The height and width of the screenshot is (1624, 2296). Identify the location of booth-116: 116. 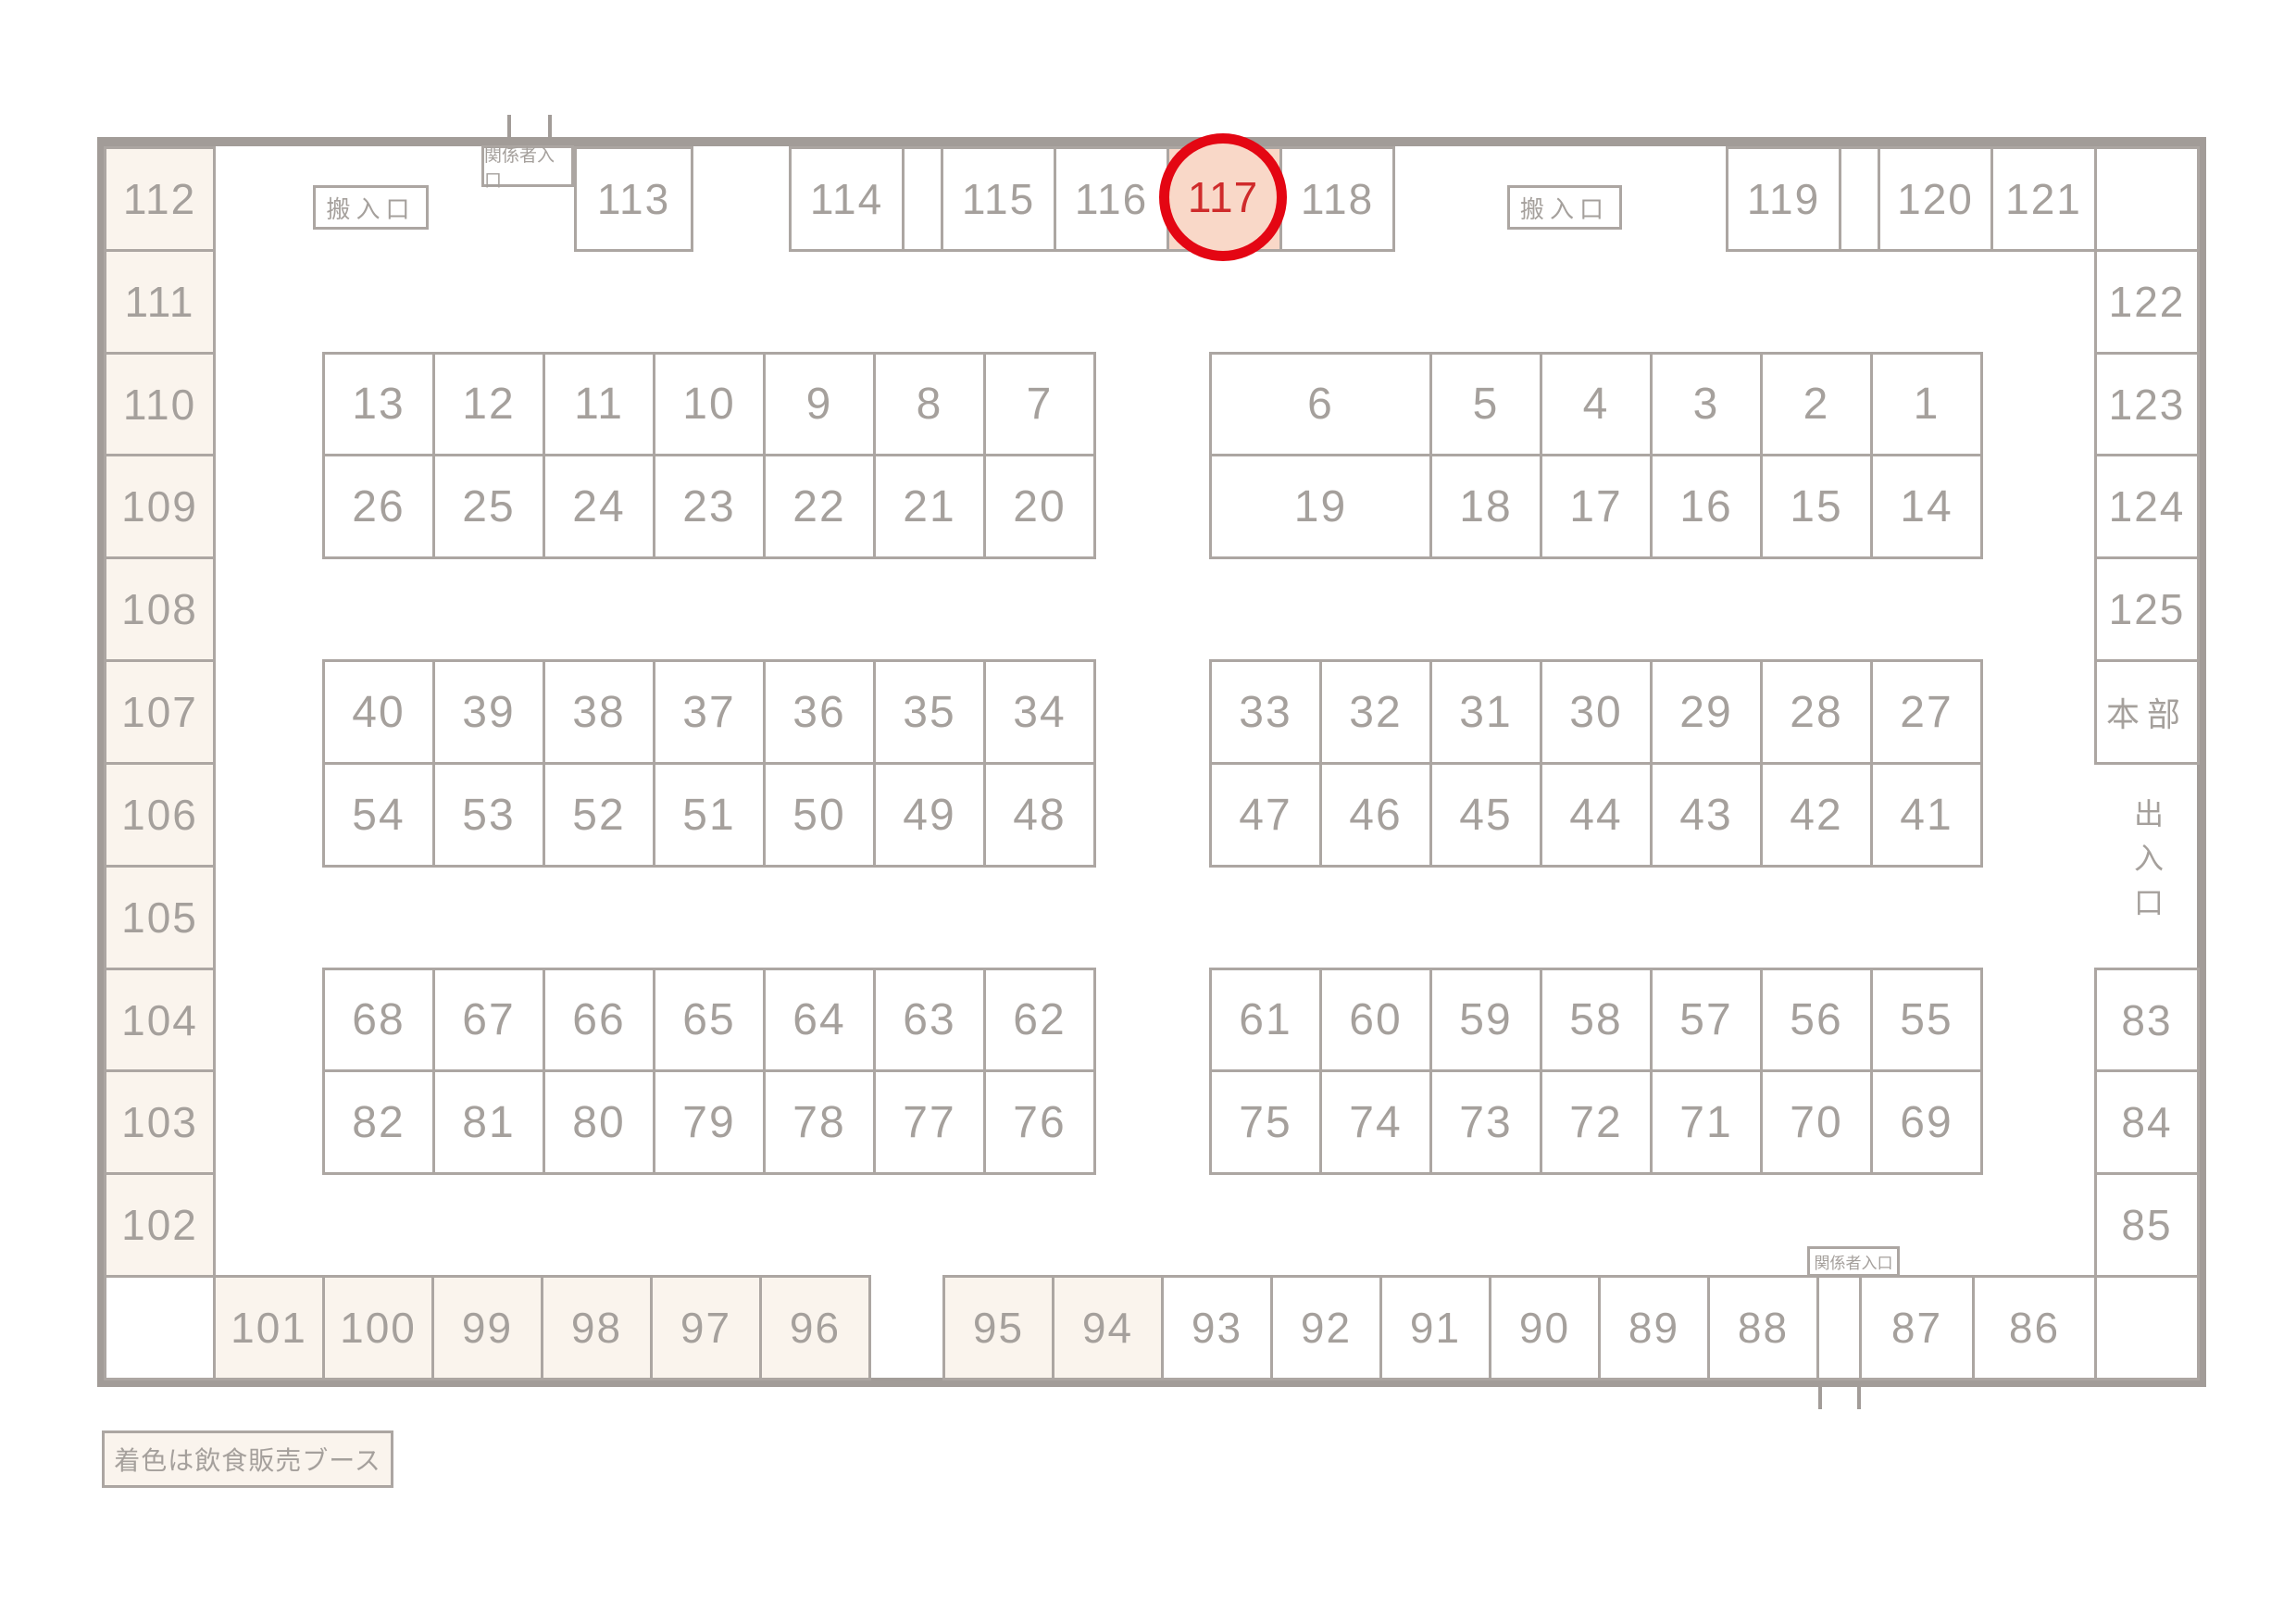
(1111, 199).